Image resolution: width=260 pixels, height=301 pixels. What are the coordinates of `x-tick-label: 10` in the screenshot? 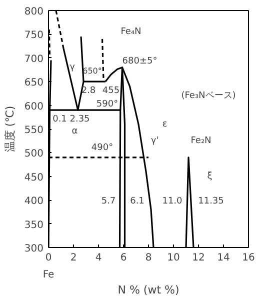 It's located at (173, 258).